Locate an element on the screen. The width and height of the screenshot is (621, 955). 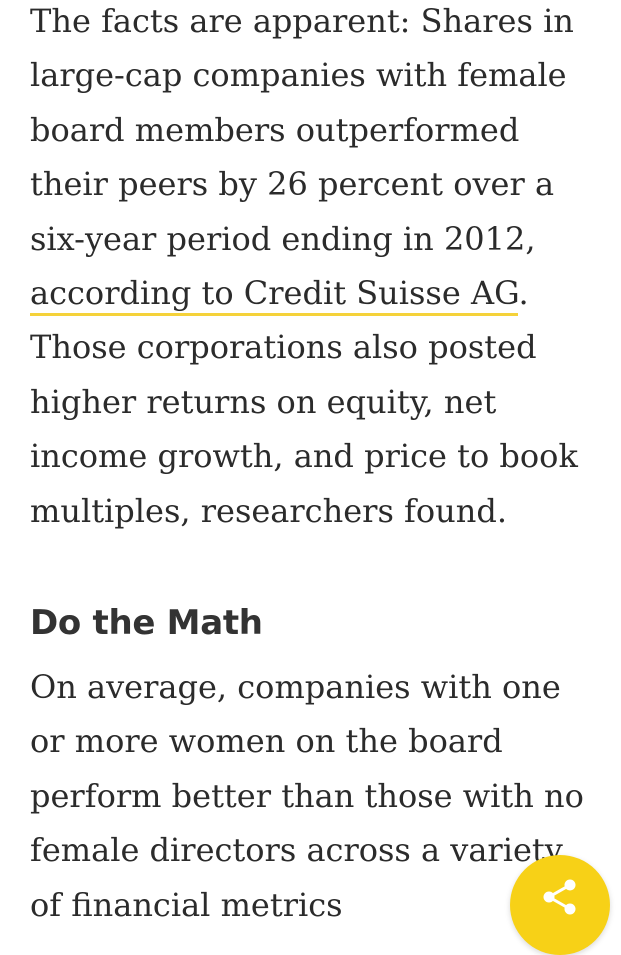
text-line: higher returns on equity, net is located at coordinates (263, 401).